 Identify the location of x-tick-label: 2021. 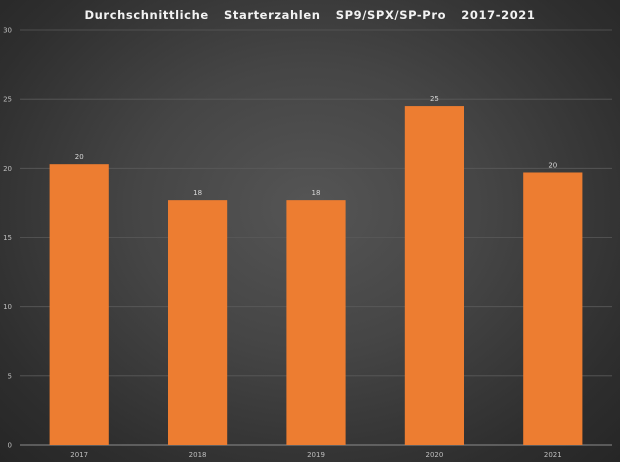
(553, 455).